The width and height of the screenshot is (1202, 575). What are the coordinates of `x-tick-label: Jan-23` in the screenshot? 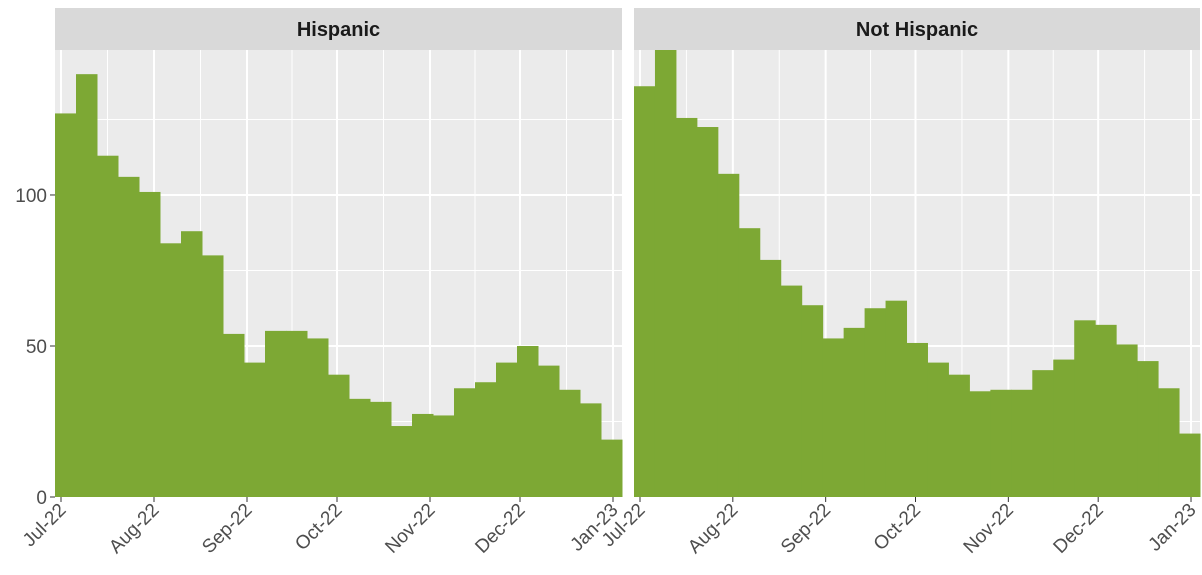 It's located at (1173, 528).